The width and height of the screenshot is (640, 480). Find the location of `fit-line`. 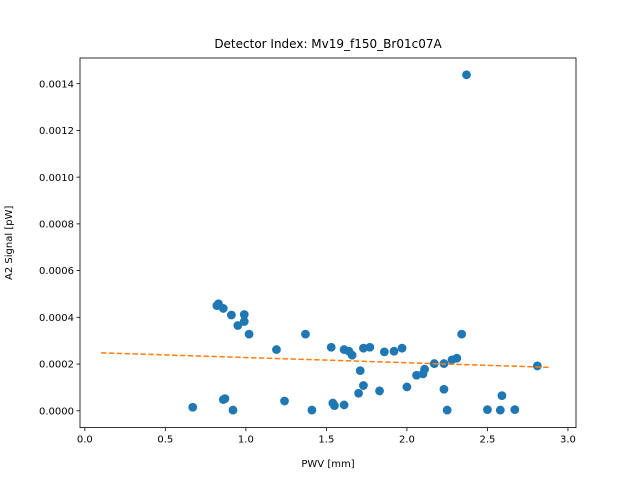

fit-line is located at coordinates (324, 360).